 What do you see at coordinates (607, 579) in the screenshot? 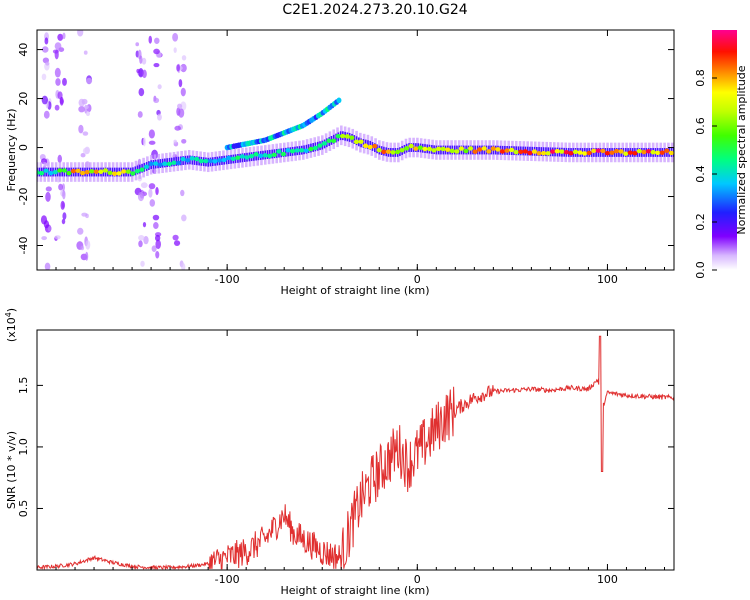
I see `x-tick-label: 100` at bounding box center [607, 579].